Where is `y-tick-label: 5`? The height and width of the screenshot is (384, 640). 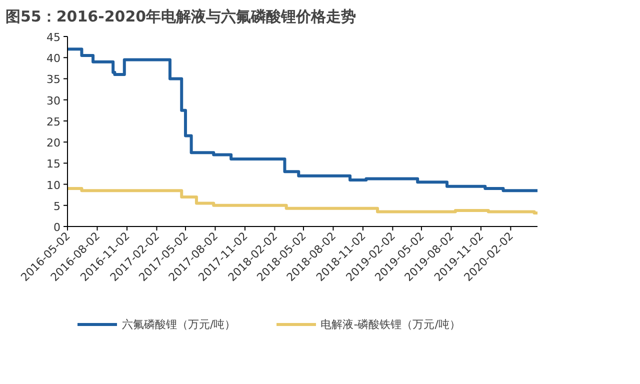 y-tick-label: 5 is located at coordinates (57, 206).